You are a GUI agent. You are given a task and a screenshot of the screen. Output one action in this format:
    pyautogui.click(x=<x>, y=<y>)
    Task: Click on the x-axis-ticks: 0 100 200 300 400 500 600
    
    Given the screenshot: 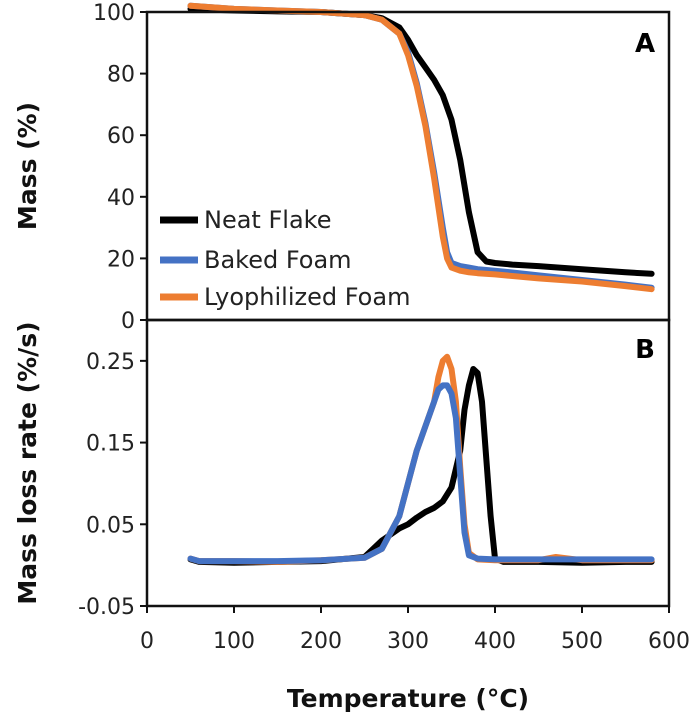 What is the action you would take?
    pyautogui.click(x=415, y=630)
    